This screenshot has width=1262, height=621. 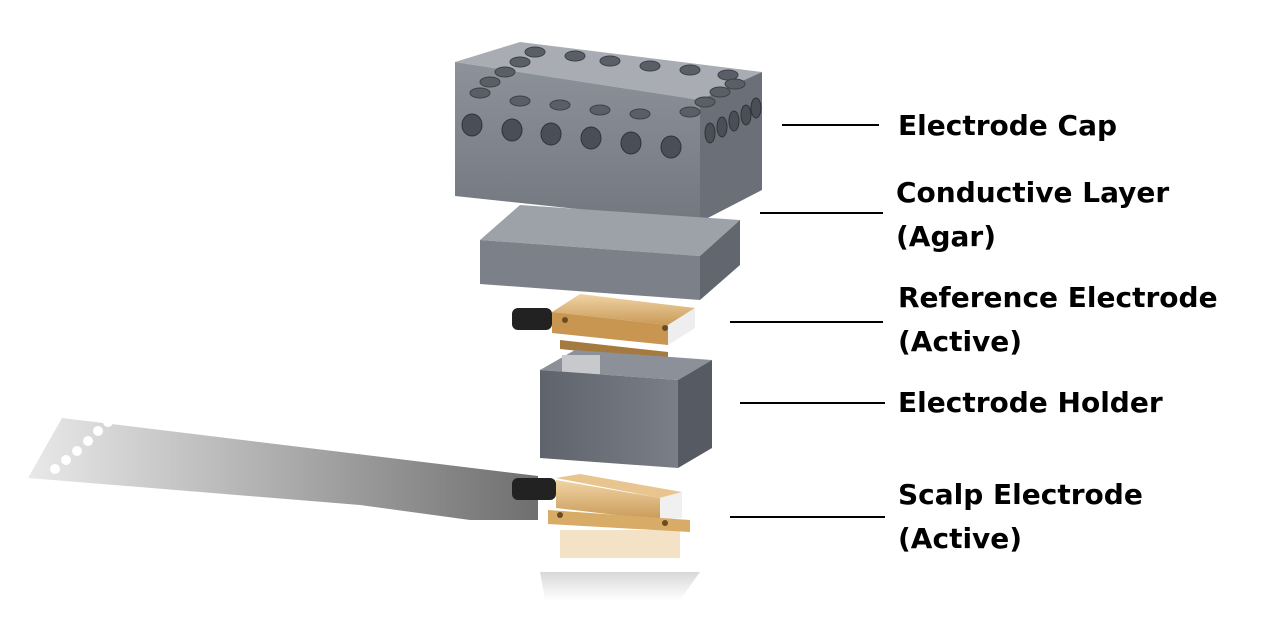 I want to click on reference-electrode-part, so click(x=603, y=327).